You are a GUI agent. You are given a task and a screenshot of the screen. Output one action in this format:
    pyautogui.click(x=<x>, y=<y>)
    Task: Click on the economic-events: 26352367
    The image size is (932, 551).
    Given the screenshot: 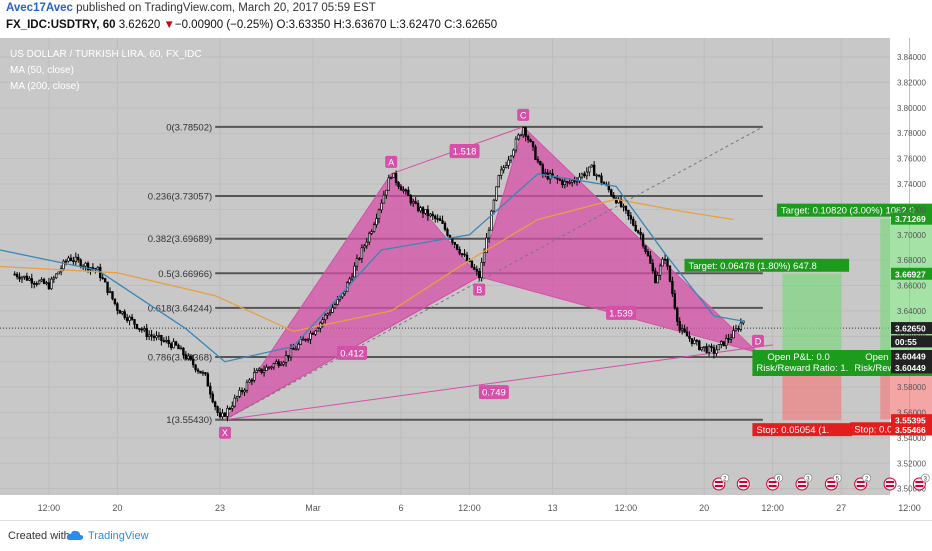 What is the action you would take?
    pyautogui.click(x=822, y=482)
    